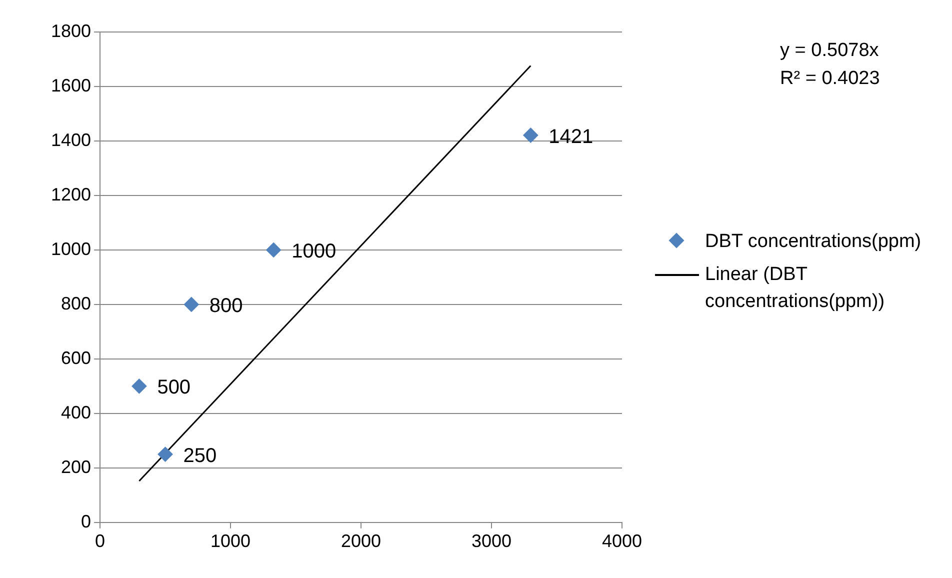  What do you see at coordinates (830, 78) in the screenshot?
I see `text: R² = 0.4023` at bounding box center [830, 78].